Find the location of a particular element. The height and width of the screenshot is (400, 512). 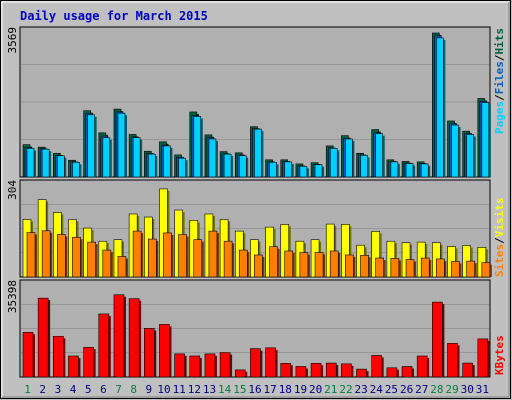

x-tick-label-18: 18 is located at coordinates (285, 389).